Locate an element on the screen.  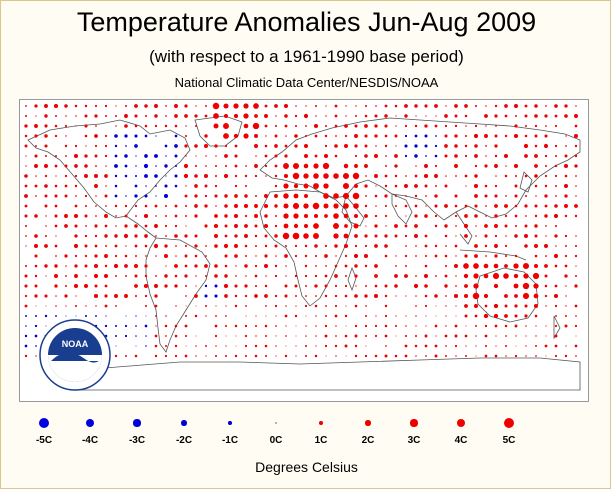
legend-item--1C: -1C is located at coordinates (230, 428).